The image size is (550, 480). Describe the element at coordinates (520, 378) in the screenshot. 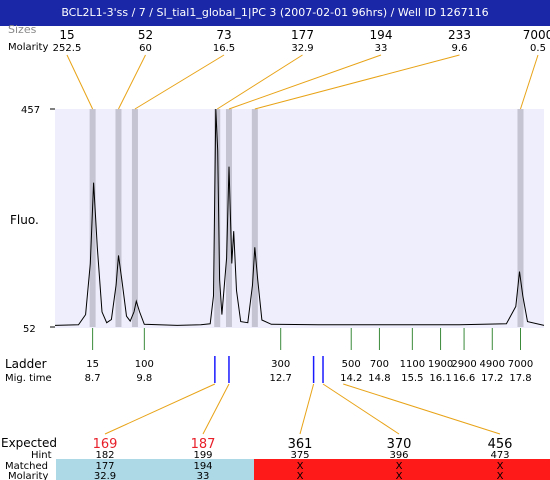

I see `ladder-mig-time-label: 17.8` at that location.